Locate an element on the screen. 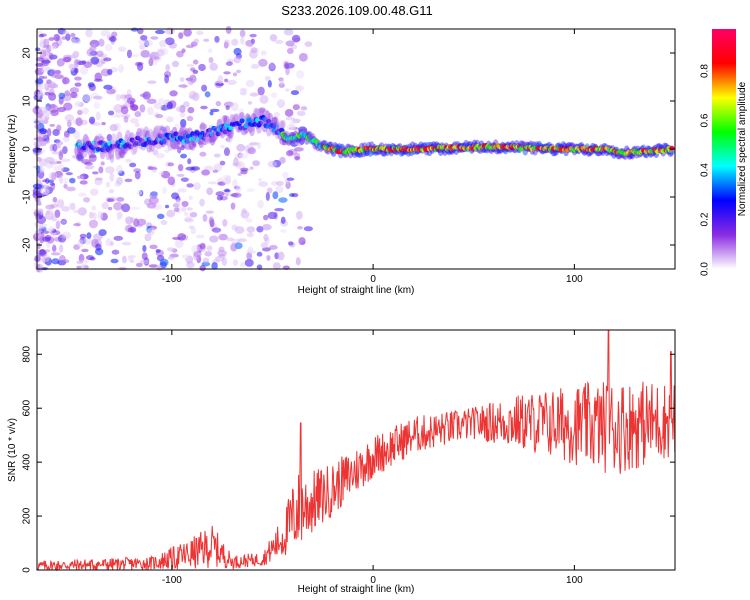  spectrogram-ytick-label: 0 is located at coordinates (27, 149).